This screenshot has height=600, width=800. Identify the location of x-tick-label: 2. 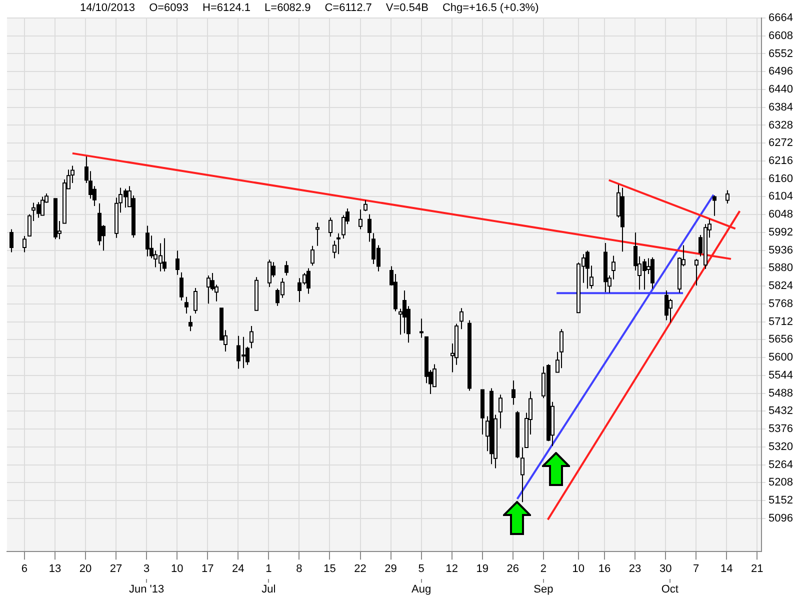
(543, 569).